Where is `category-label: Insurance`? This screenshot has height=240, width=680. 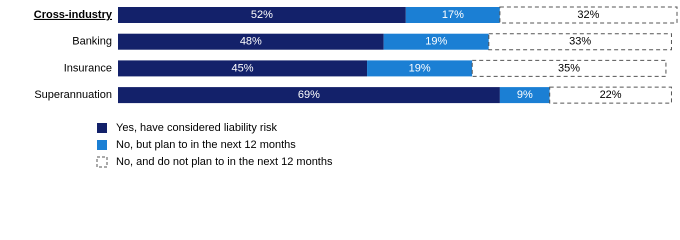
category-label: Insurance is located at coordinates (88, 68).